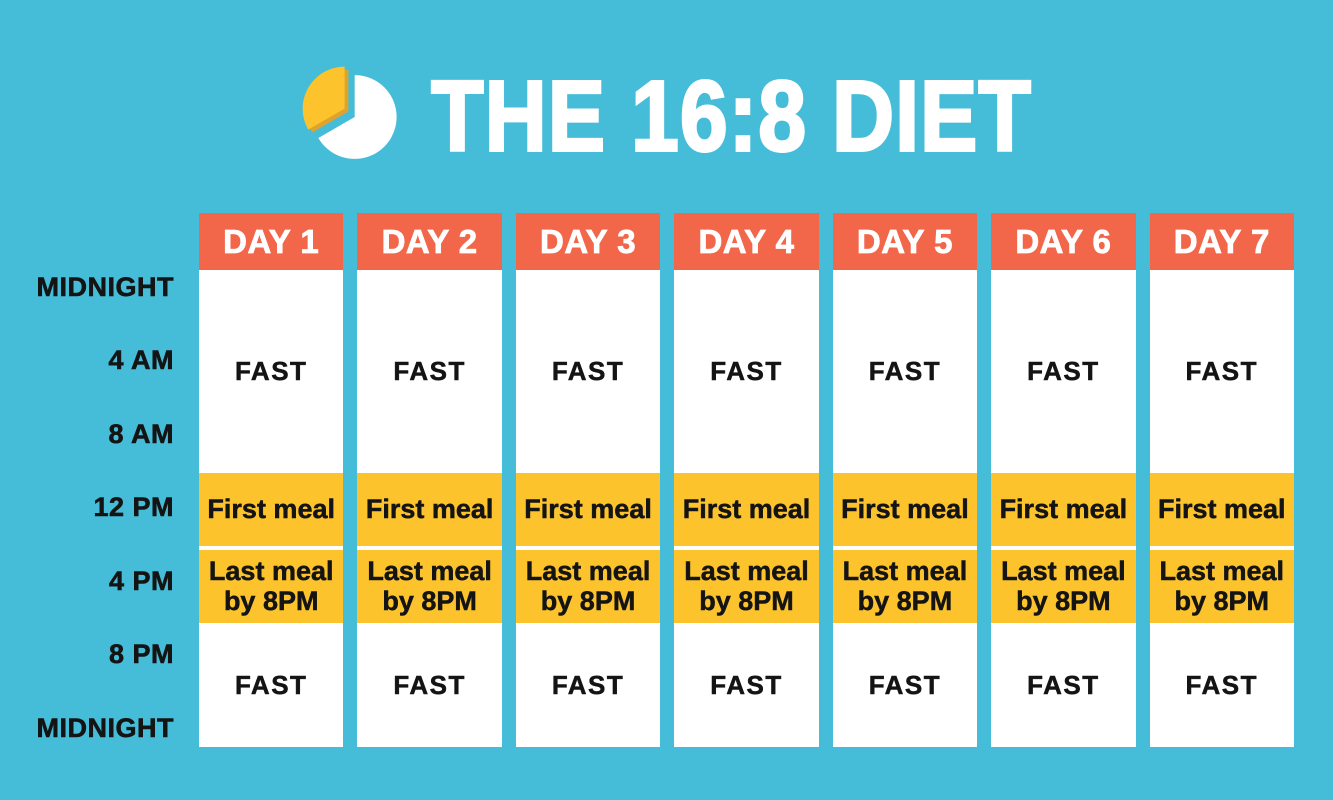 Image resolution: width=1333 pixels, height=800 pixels. Describe the element at coordinates (731, 117) in the screenshot. I see `page-title: THE 16:8 DIET` at that location.